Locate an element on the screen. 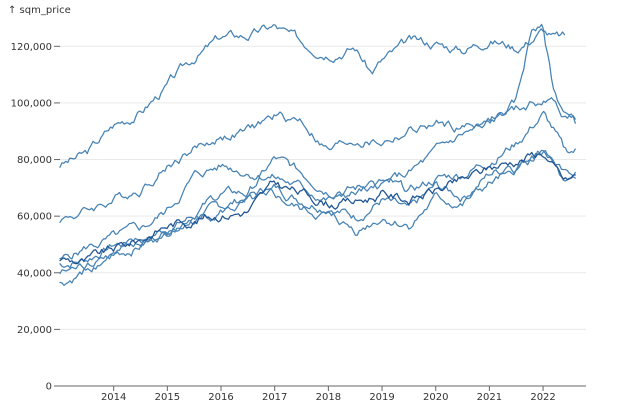  y-tick-label: 60,000 is located at coordinates (34, 217).